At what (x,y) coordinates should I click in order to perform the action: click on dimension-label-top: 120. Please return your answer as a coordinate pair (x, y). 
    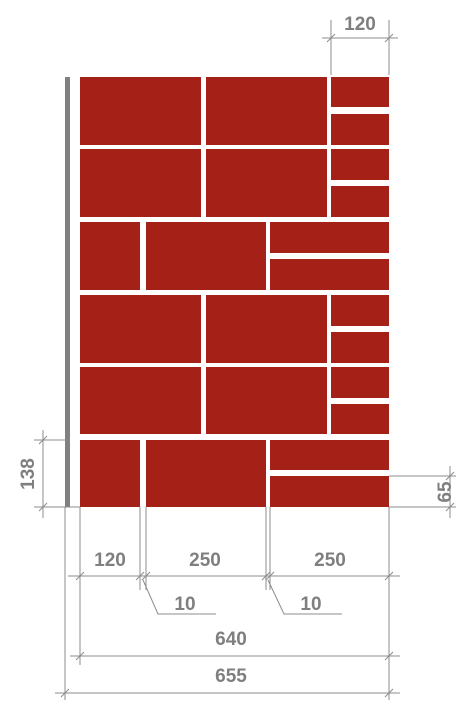
    Looking at the image, I should click on (360, 24).